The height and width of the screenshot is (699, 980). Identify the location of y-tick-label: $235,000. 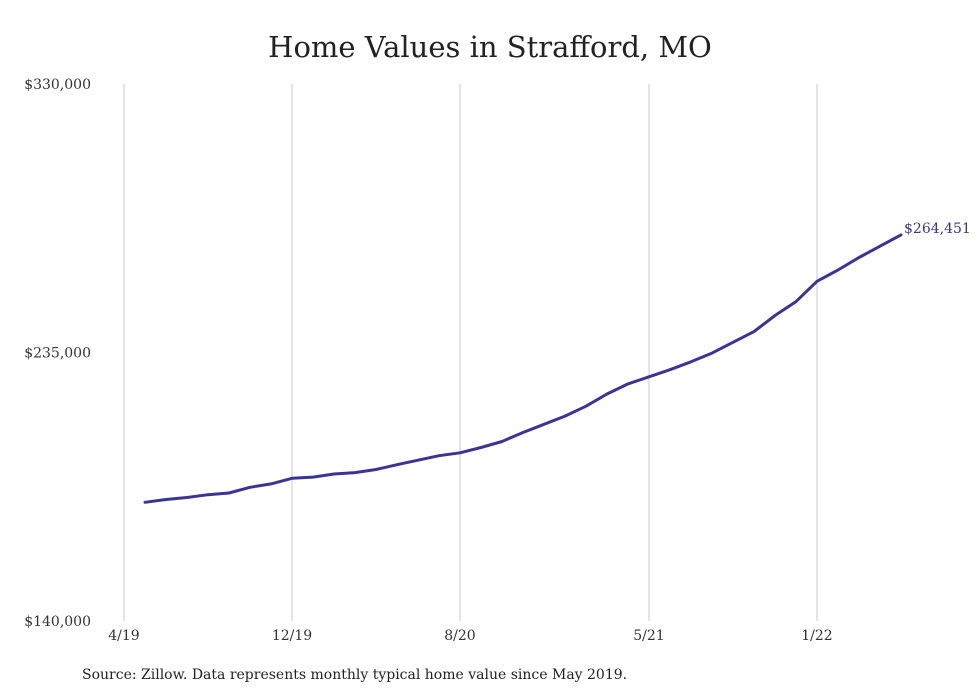
(57, 354).